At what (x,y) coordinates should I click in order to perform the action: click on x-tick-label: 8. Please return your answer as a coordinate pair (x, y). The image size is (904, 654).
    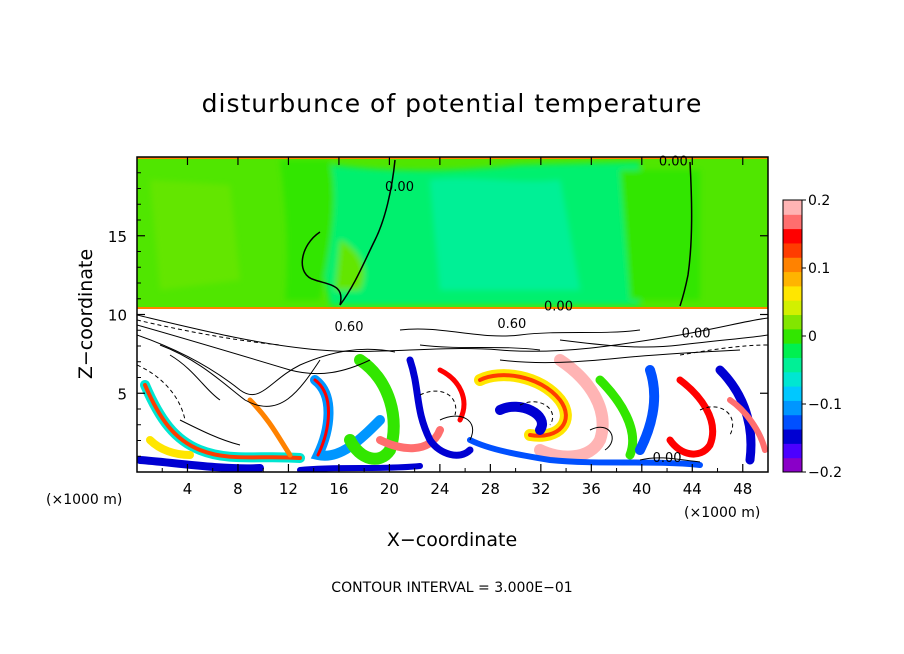
    Looking at the image, I should click on (238, 489).